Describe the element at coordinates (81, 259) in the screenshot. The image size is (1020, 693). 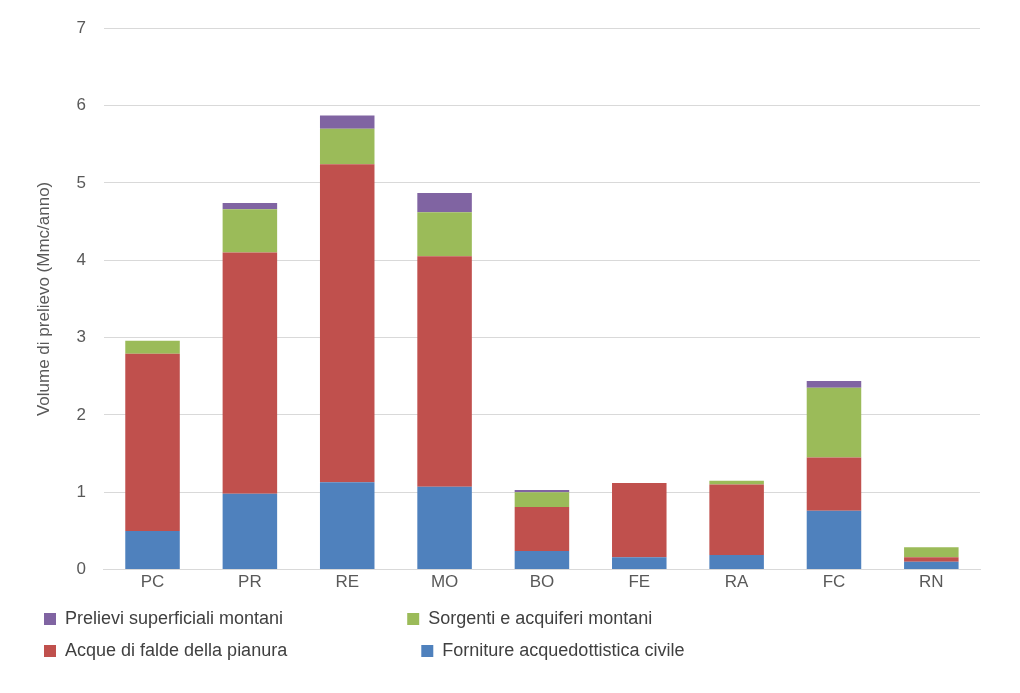
I see `y-tick-label: 4` at that location.